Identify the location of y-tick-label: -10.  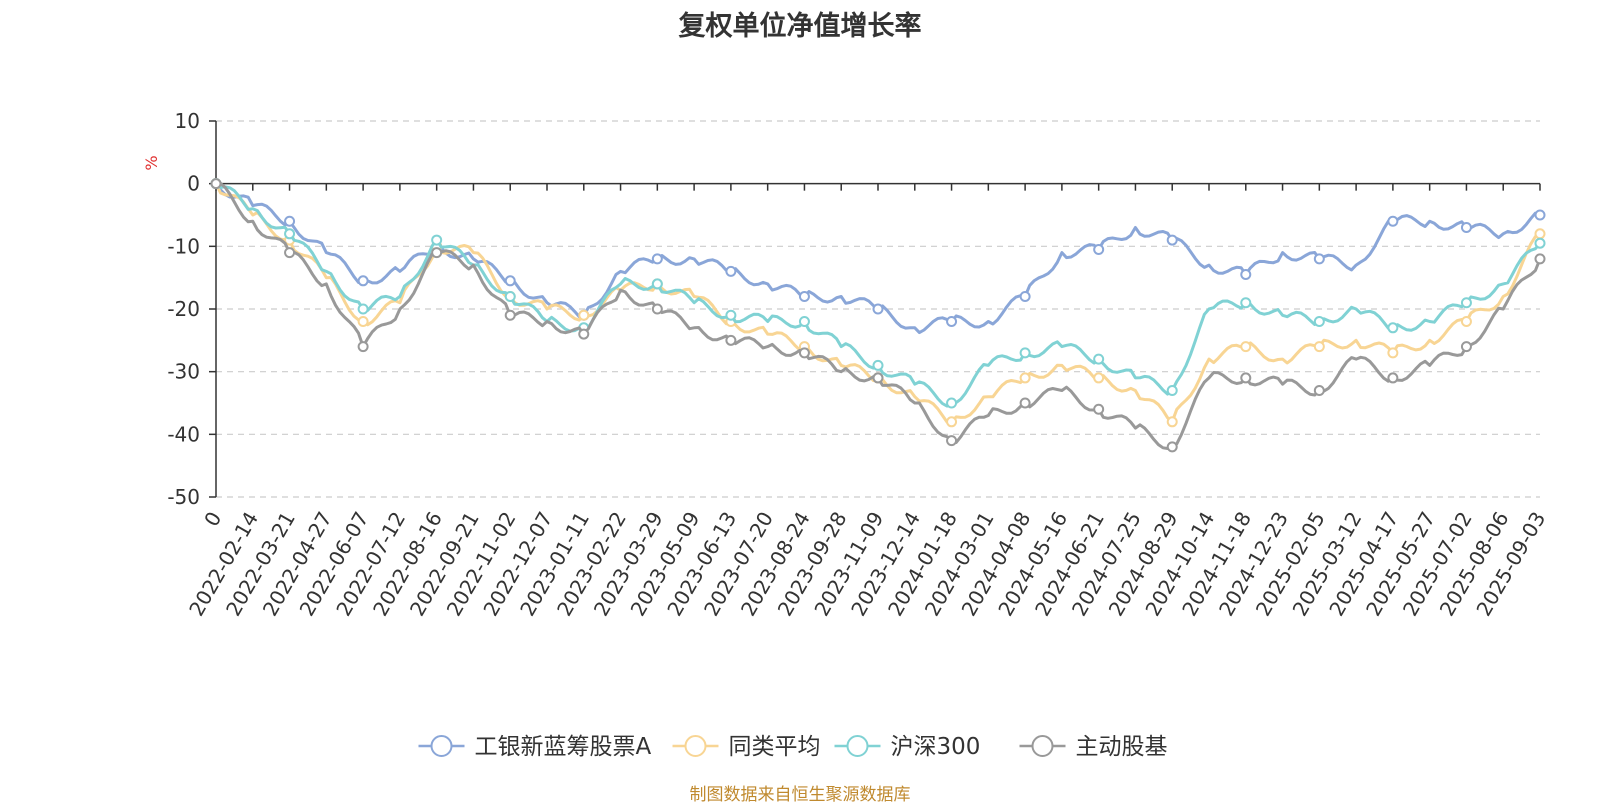
(183, 246).